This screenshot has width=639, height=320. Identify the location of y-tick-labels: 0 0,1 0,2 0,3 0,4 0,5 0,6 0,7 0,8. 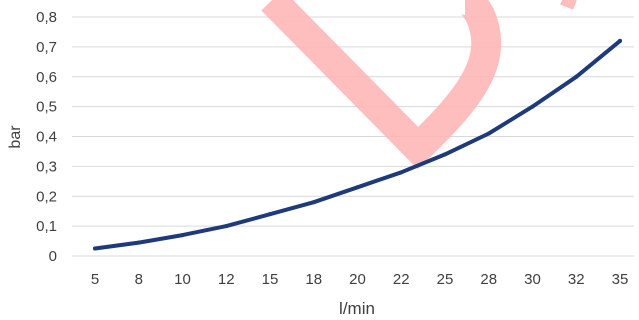
(46, 137).